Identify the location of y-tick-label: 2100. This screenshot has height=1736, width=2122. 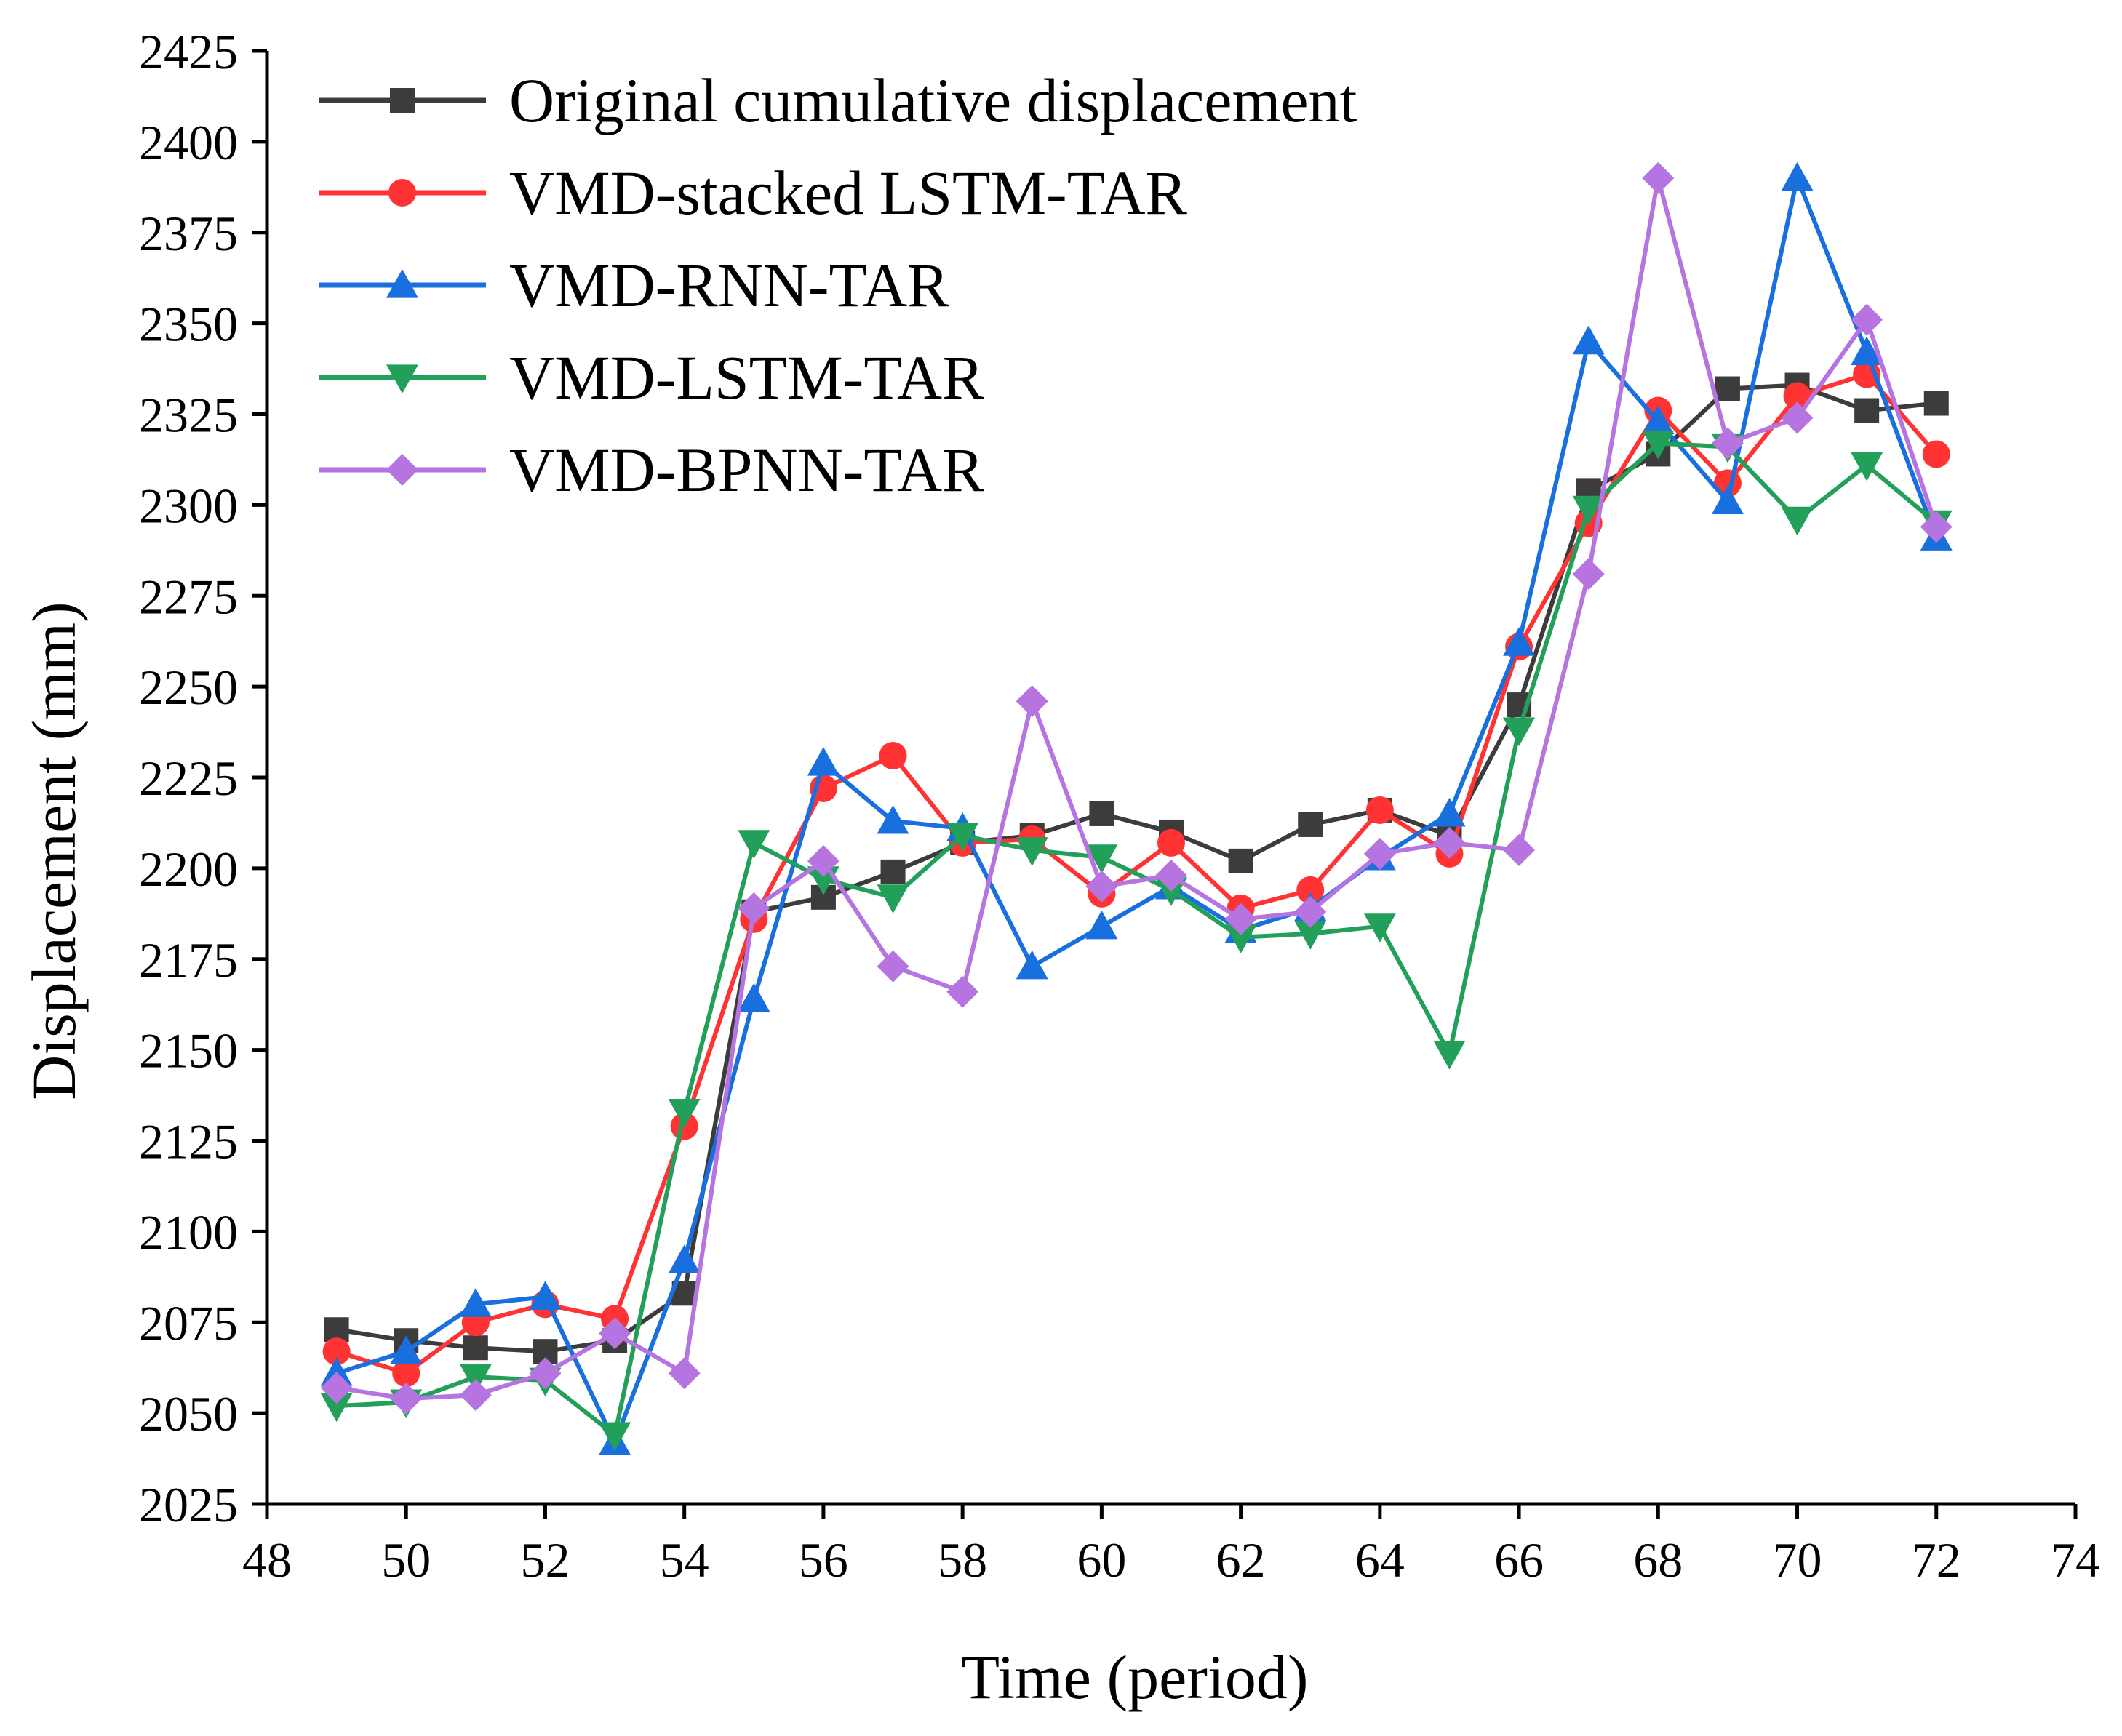
(188, 1232).